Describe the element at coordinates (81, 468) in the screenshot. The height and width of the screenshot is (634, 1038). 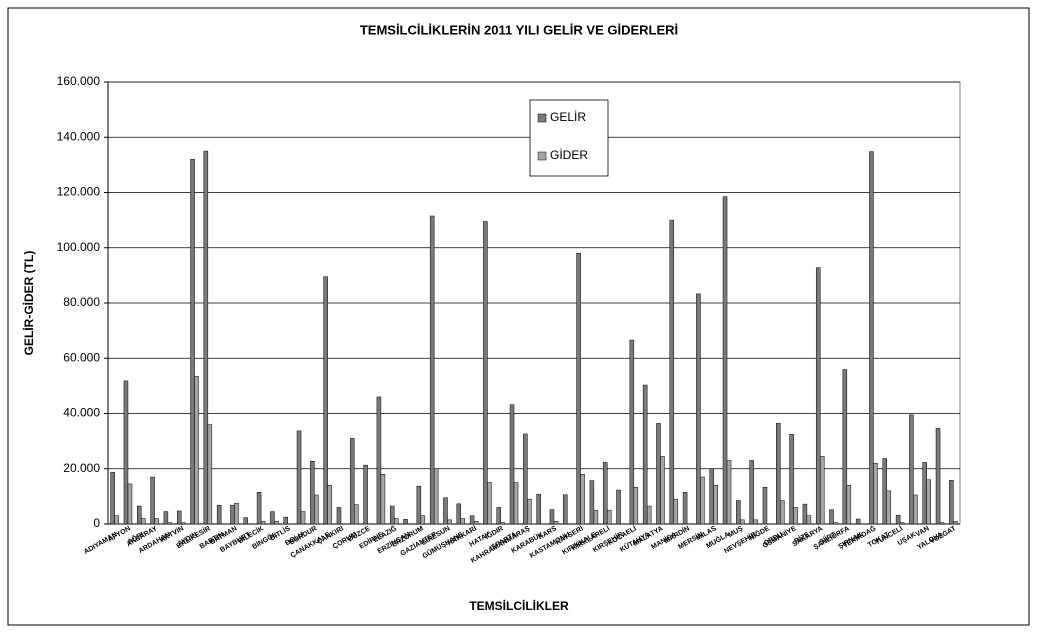
I see `y-tick-label: 20.000` at that location.